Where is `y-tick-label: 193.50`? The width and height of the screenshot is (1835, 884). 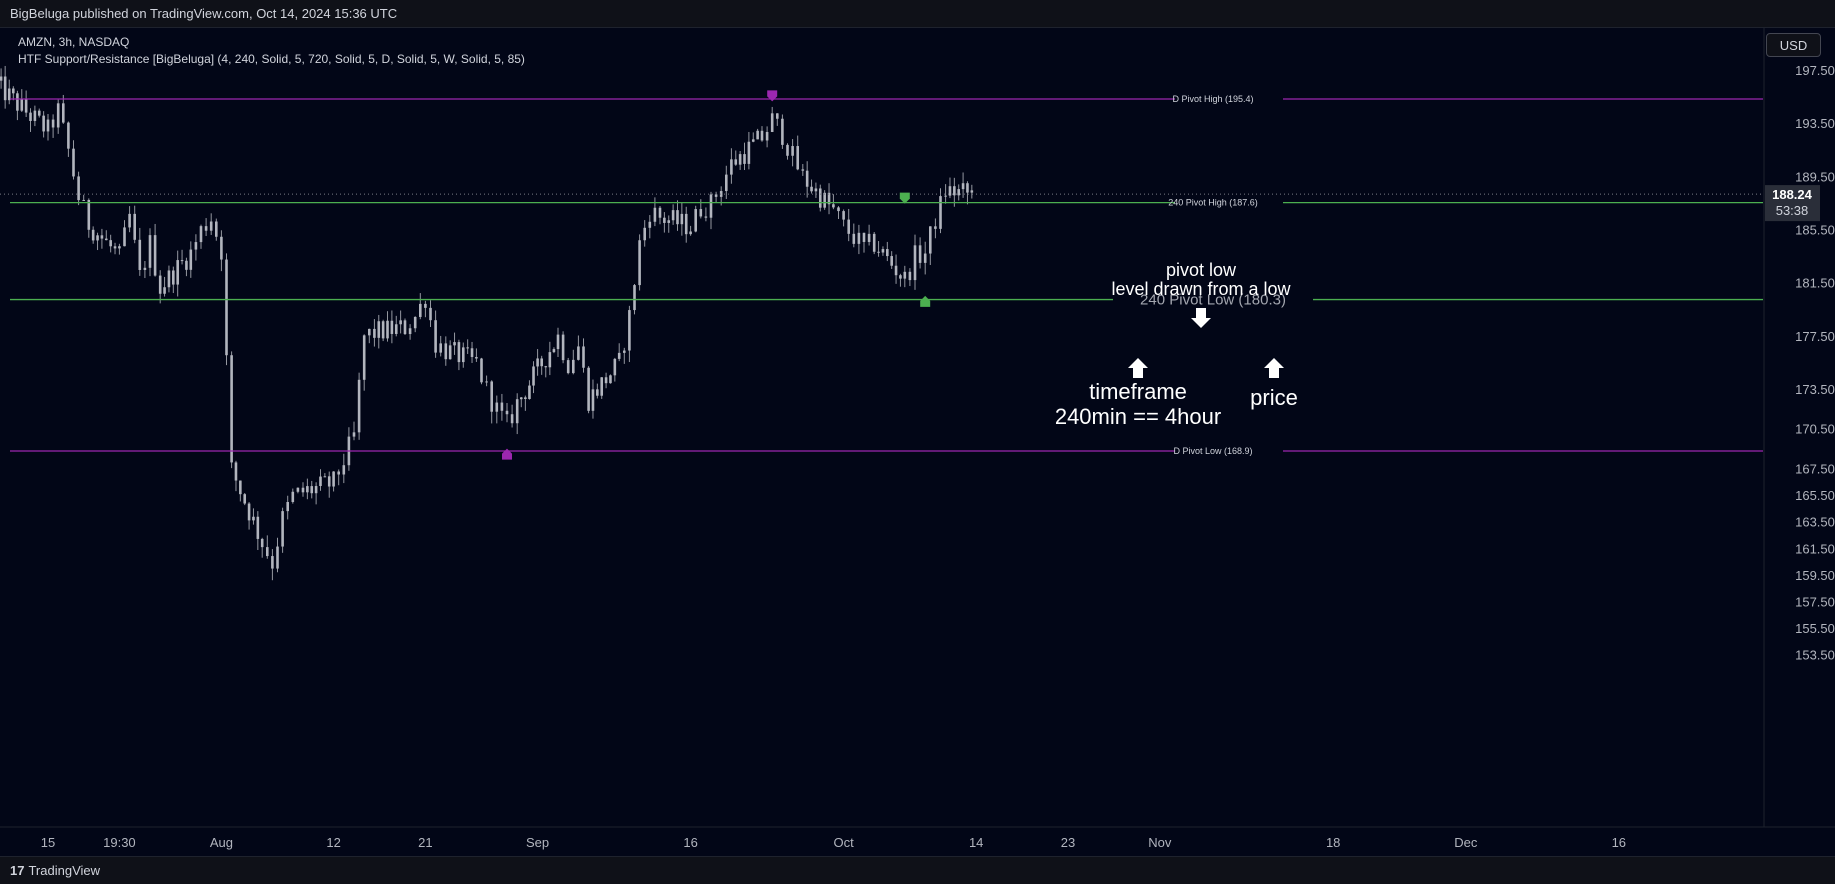
y-tick-label: 193.50 is located at coordinates (1815, 123).